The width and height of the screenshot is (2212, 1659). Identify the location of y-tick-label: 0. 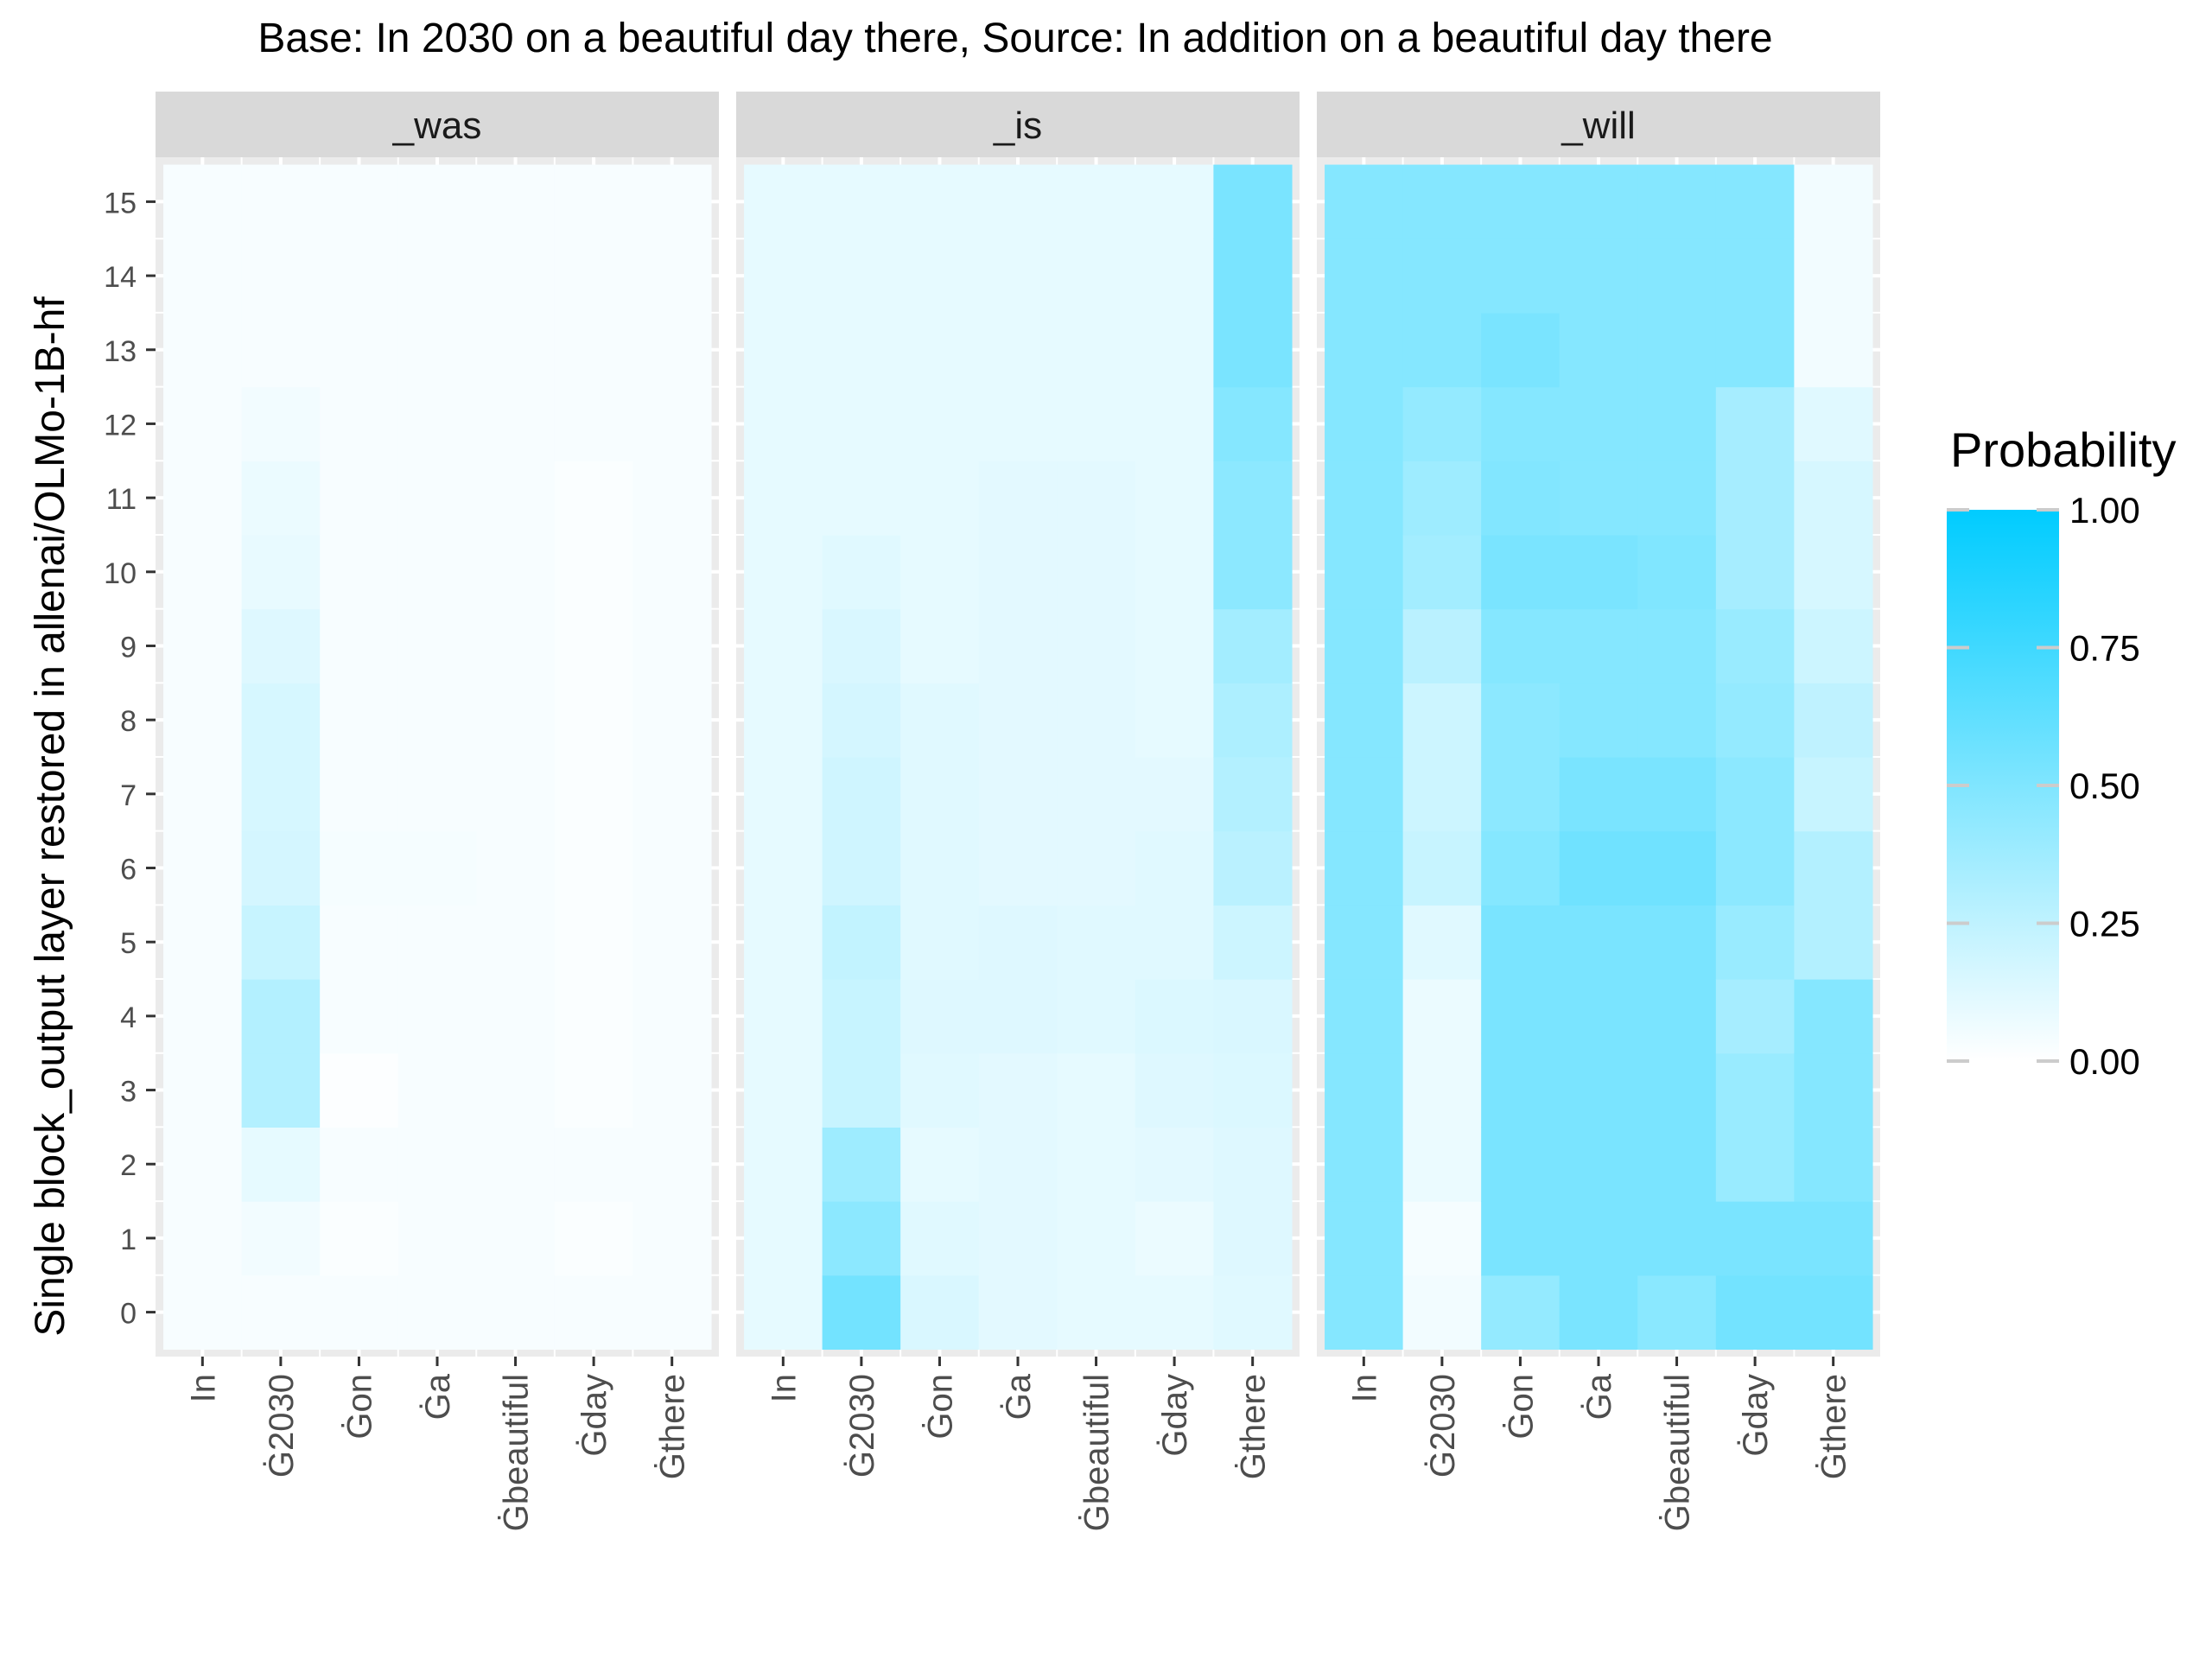
(128, 1314).